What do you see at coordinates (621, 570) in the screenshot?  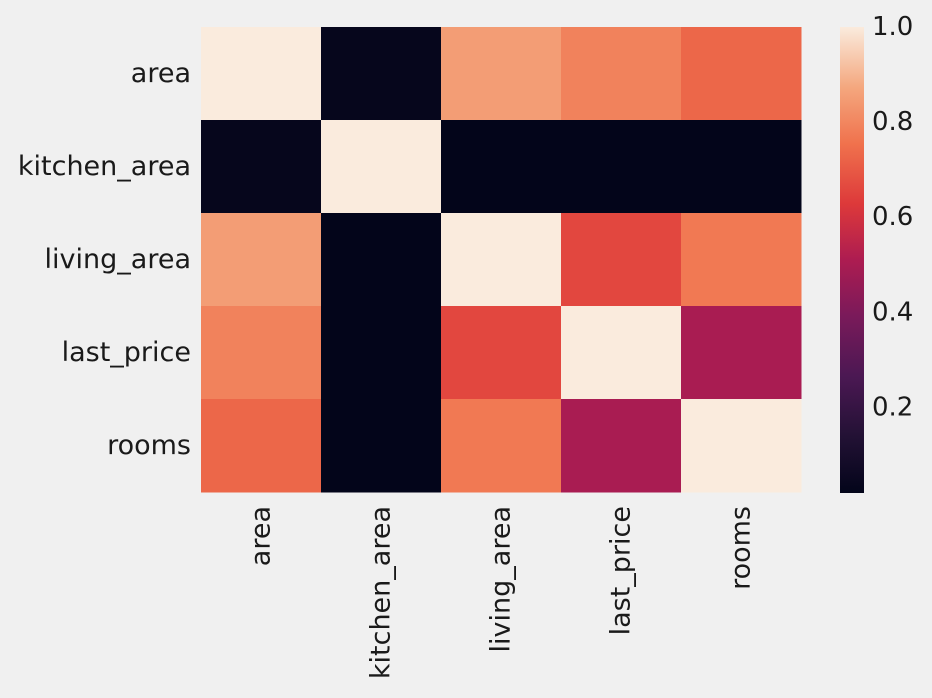 I see `column-label: last_price` at bounding box center [621, 570].